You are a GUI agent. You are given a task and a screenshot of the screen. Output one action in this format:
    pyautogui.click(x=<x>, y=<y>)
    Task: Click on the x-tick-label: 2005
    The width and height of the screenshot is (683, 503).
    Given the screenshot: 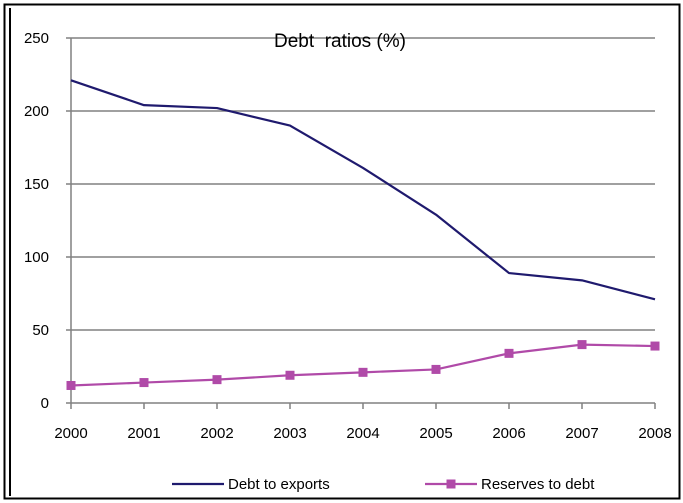 What is the action you would take?
    pyautogui.click(x=435, y=433)
    